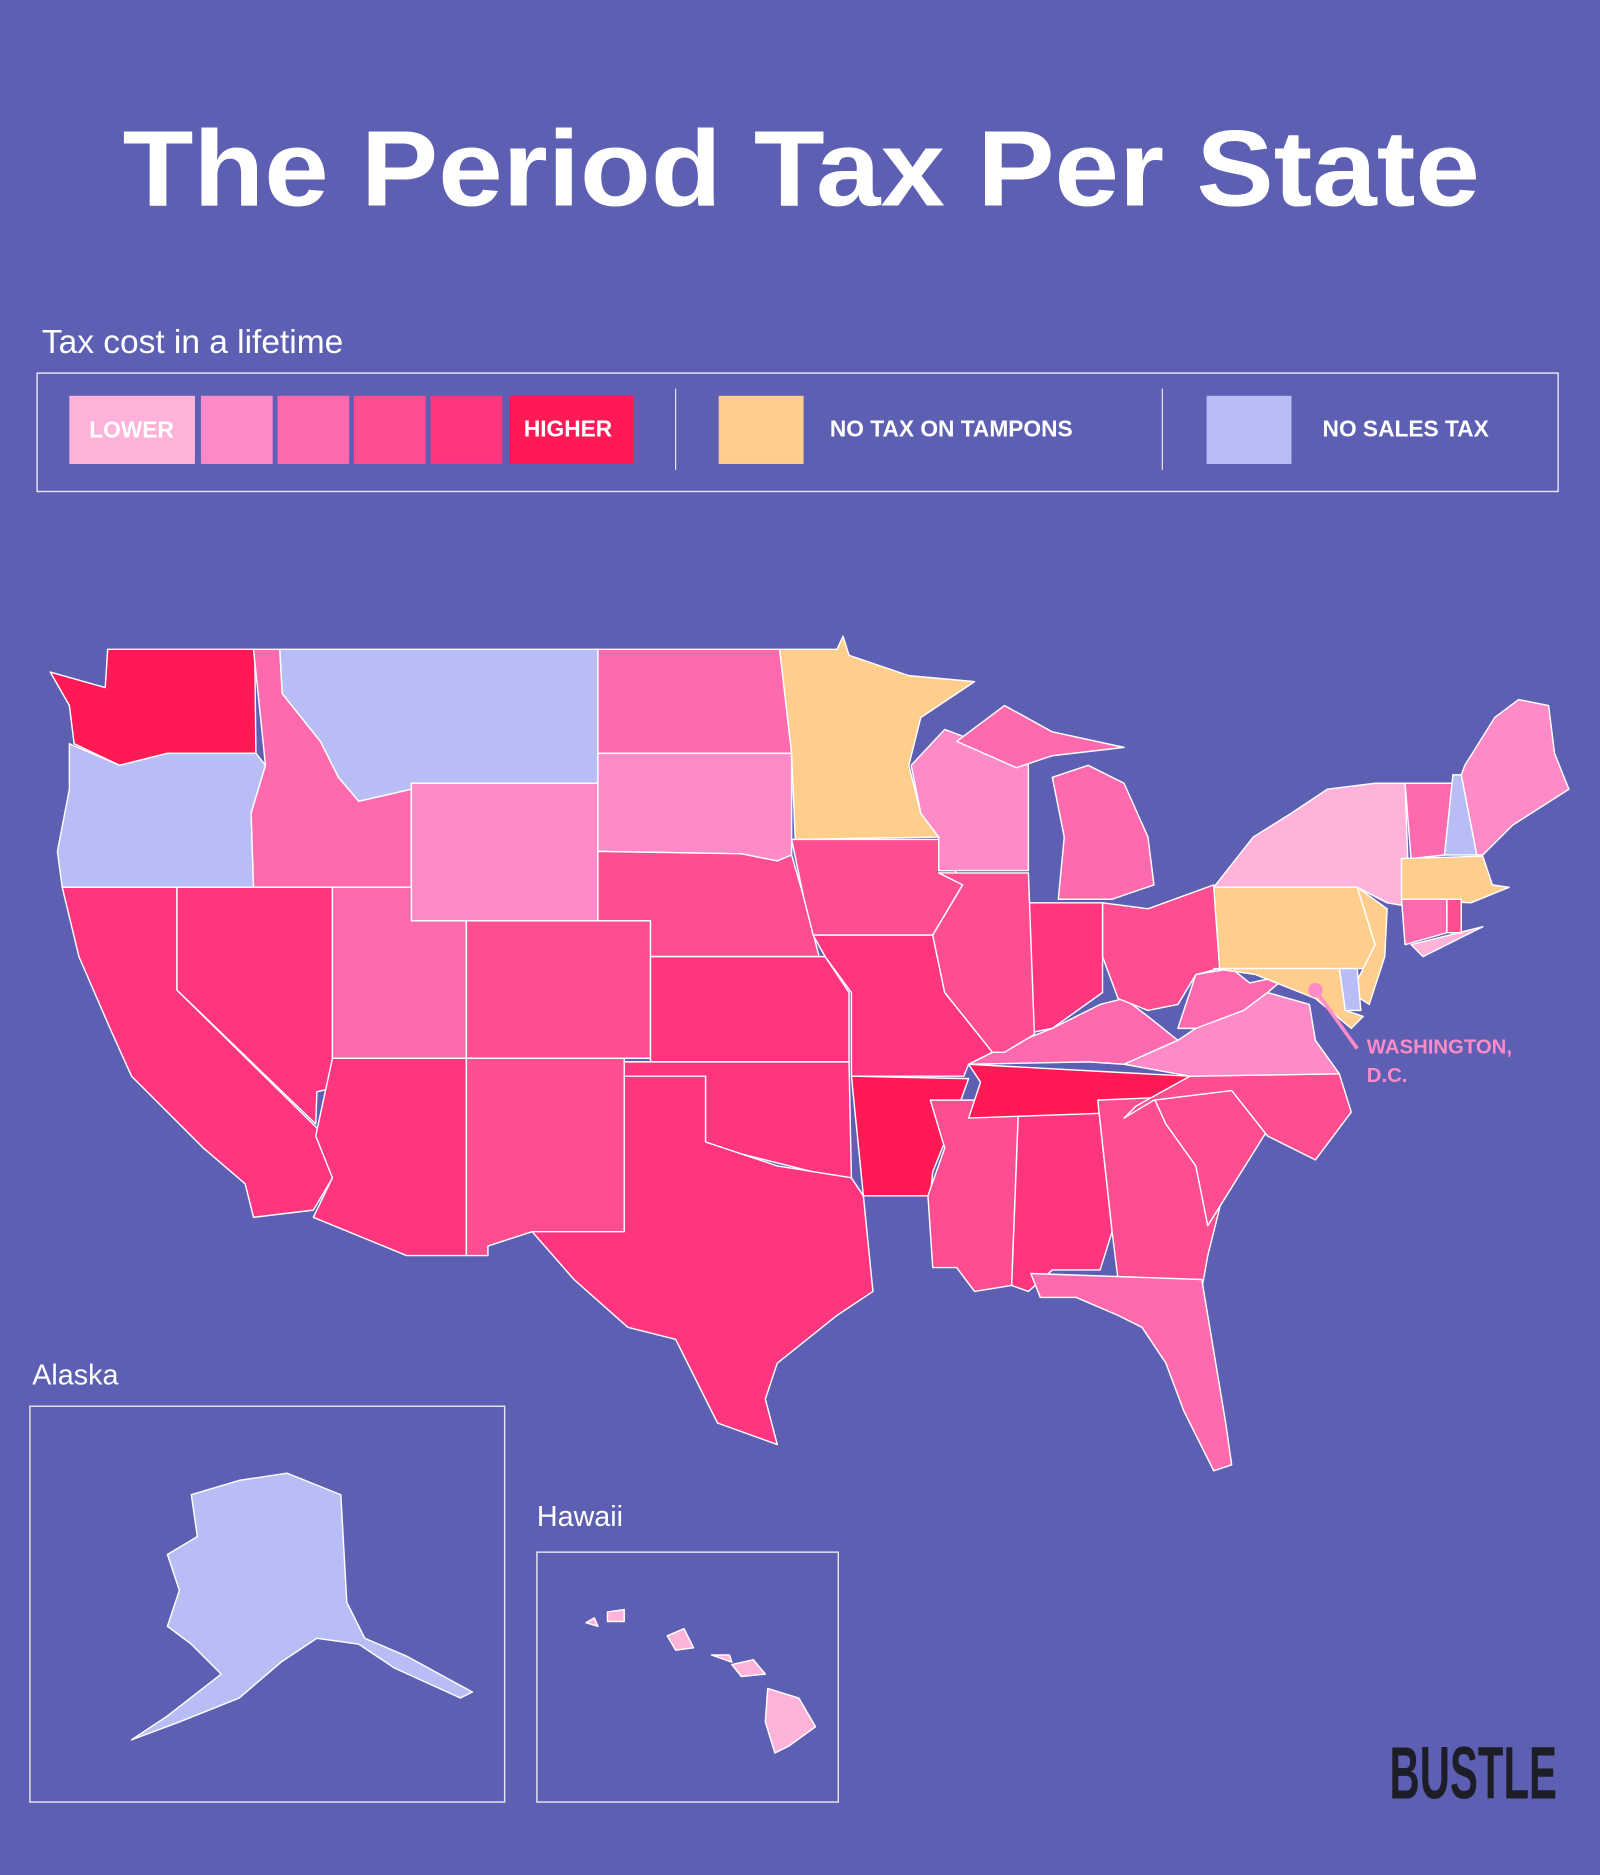  Describe the element at coordinates (1406, 428) in the screenshot. I see `legend-no-sales-tax-label: NO SALES TAX` at that location.